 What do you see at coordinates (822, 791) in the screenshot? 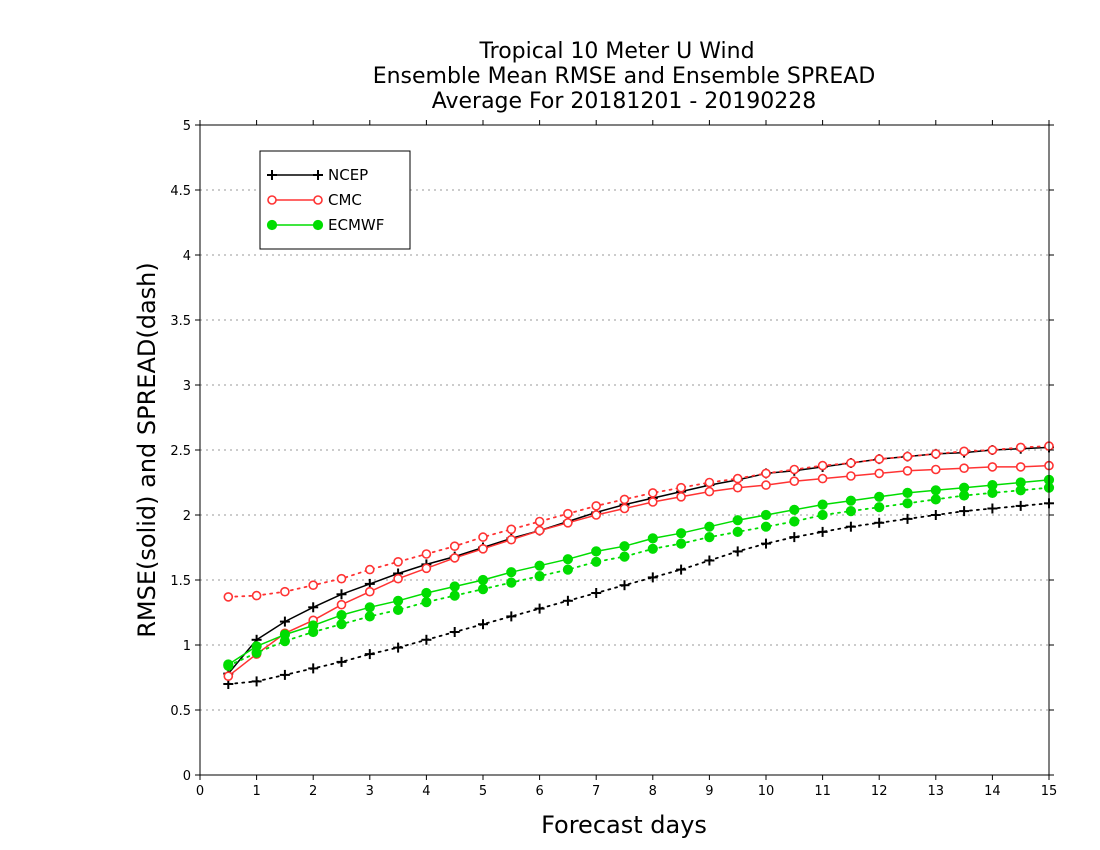
I see `x-tick-label: 11` at bounding box center [822, 791].